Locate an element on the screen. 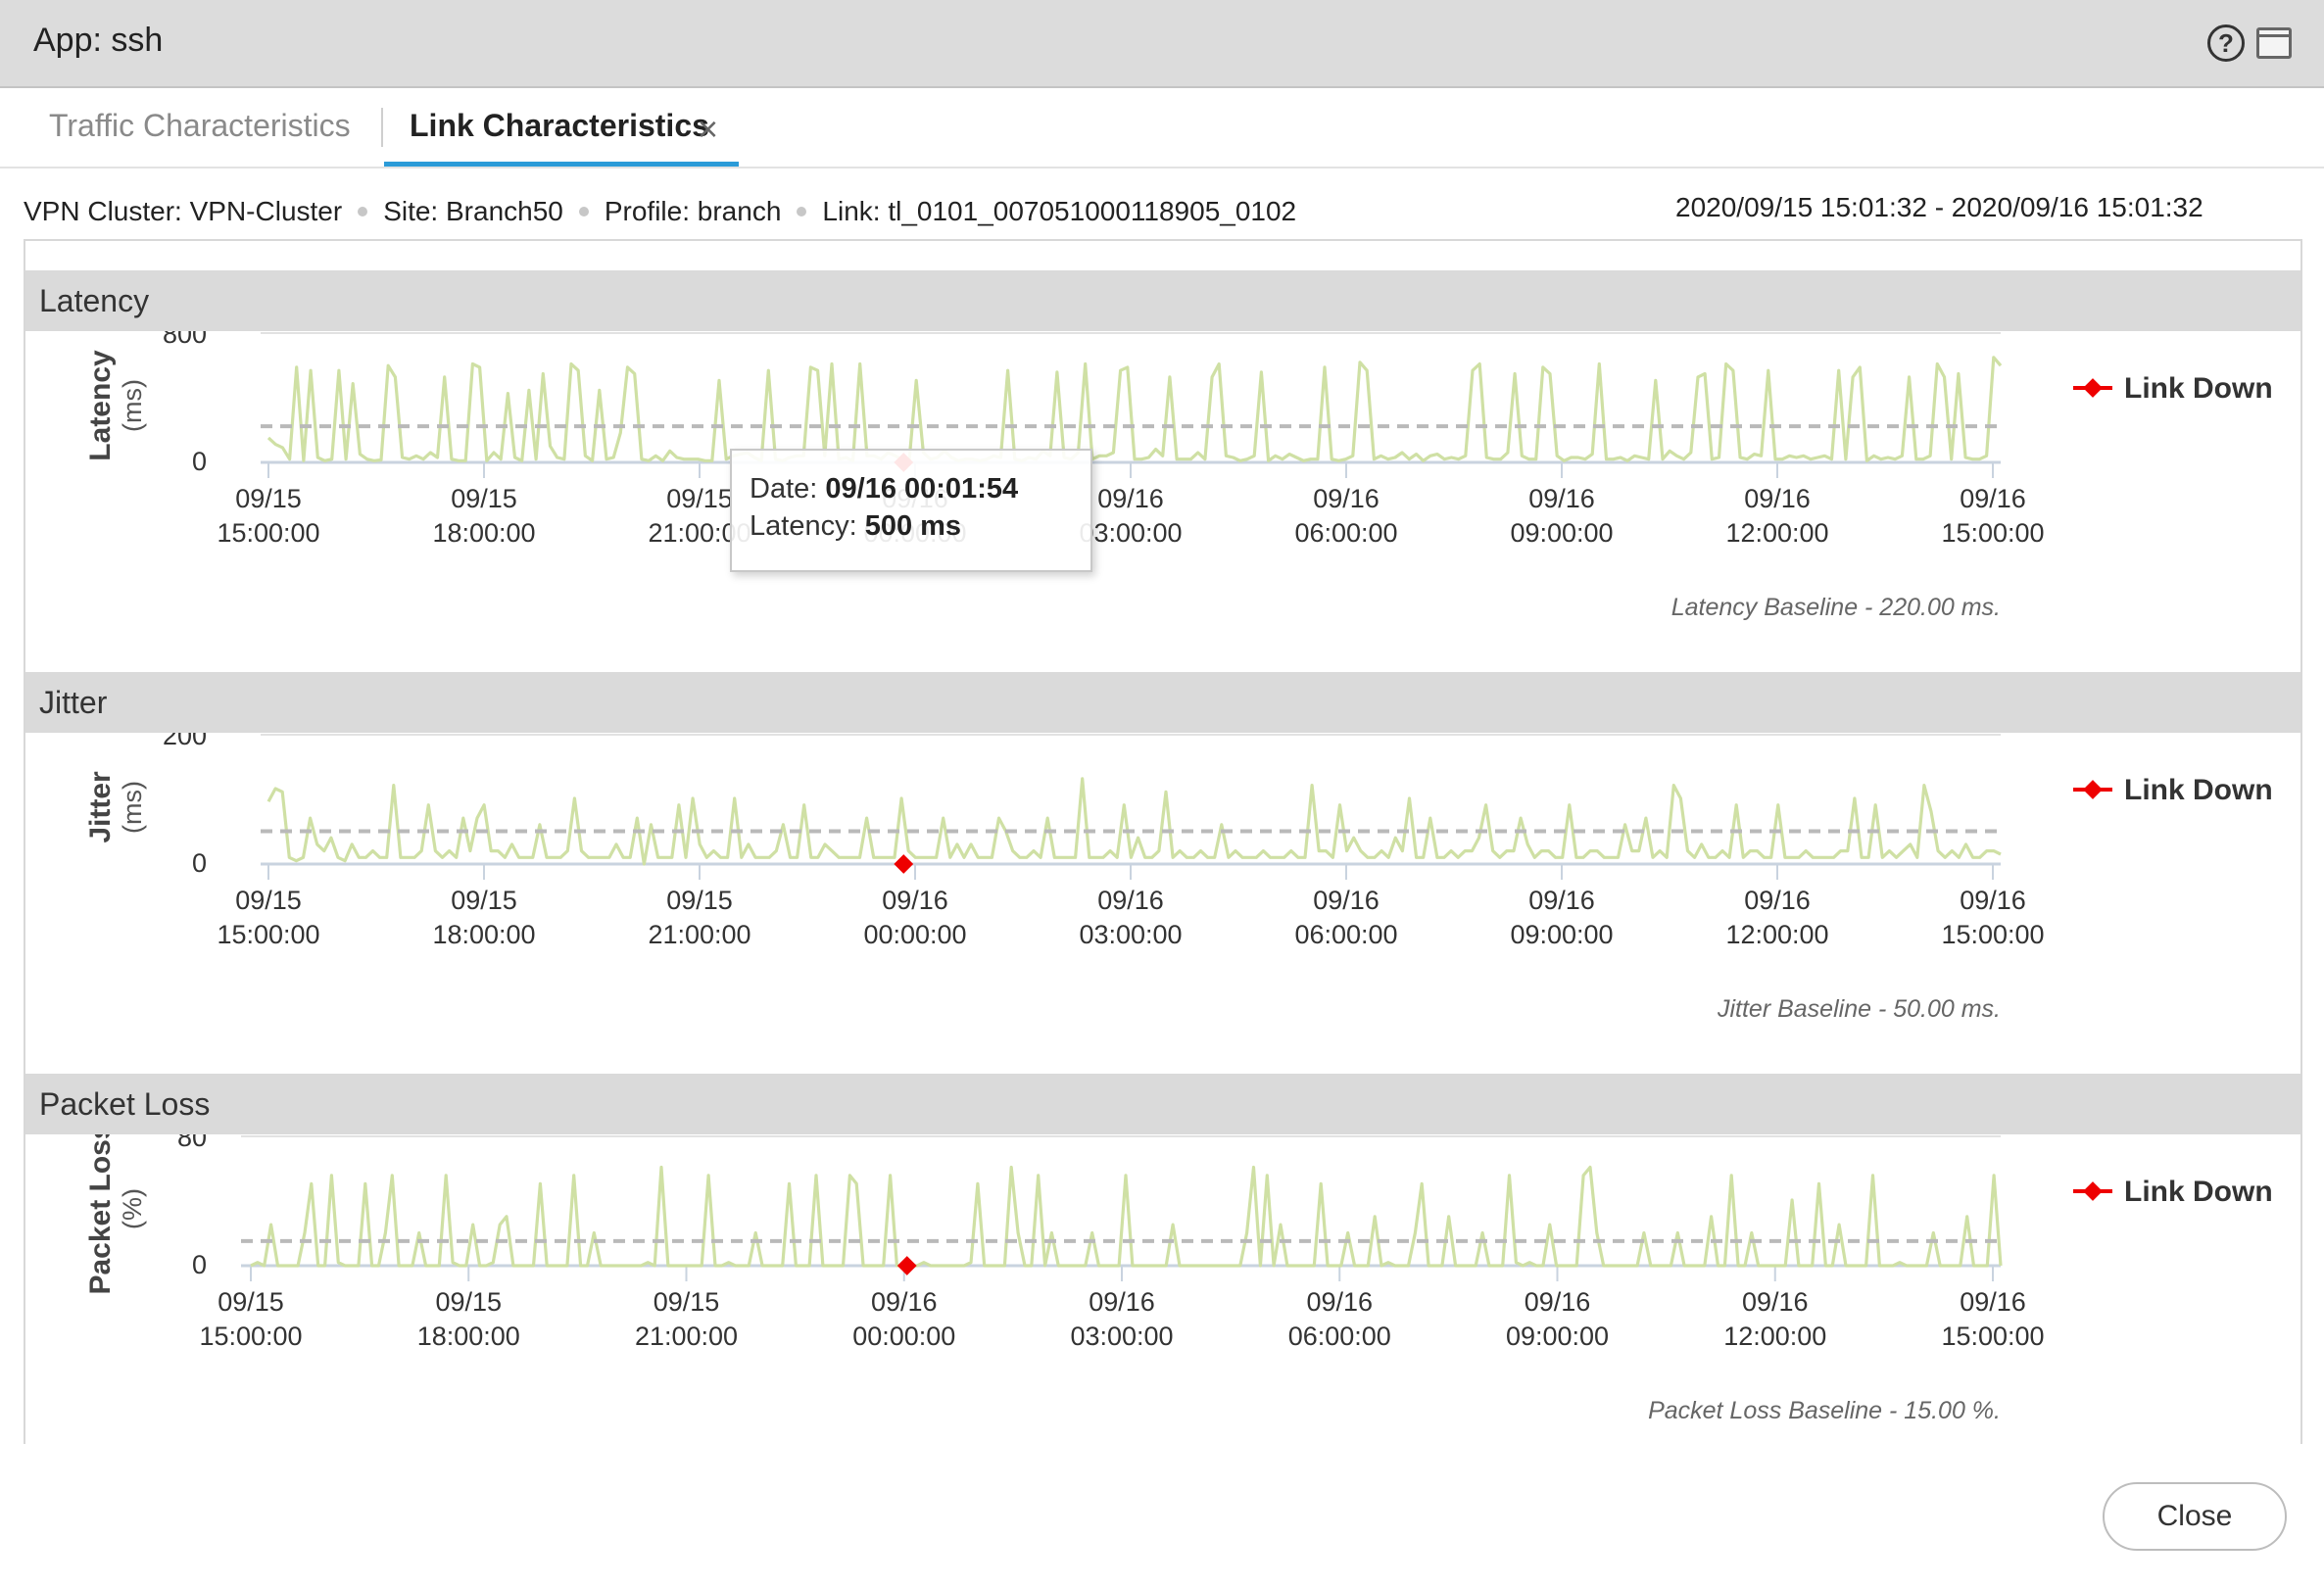 Image resolution: width=2324 pixels, height=1587 pixels. latency-section-header: Latency is located at coordinates (1162, 300).